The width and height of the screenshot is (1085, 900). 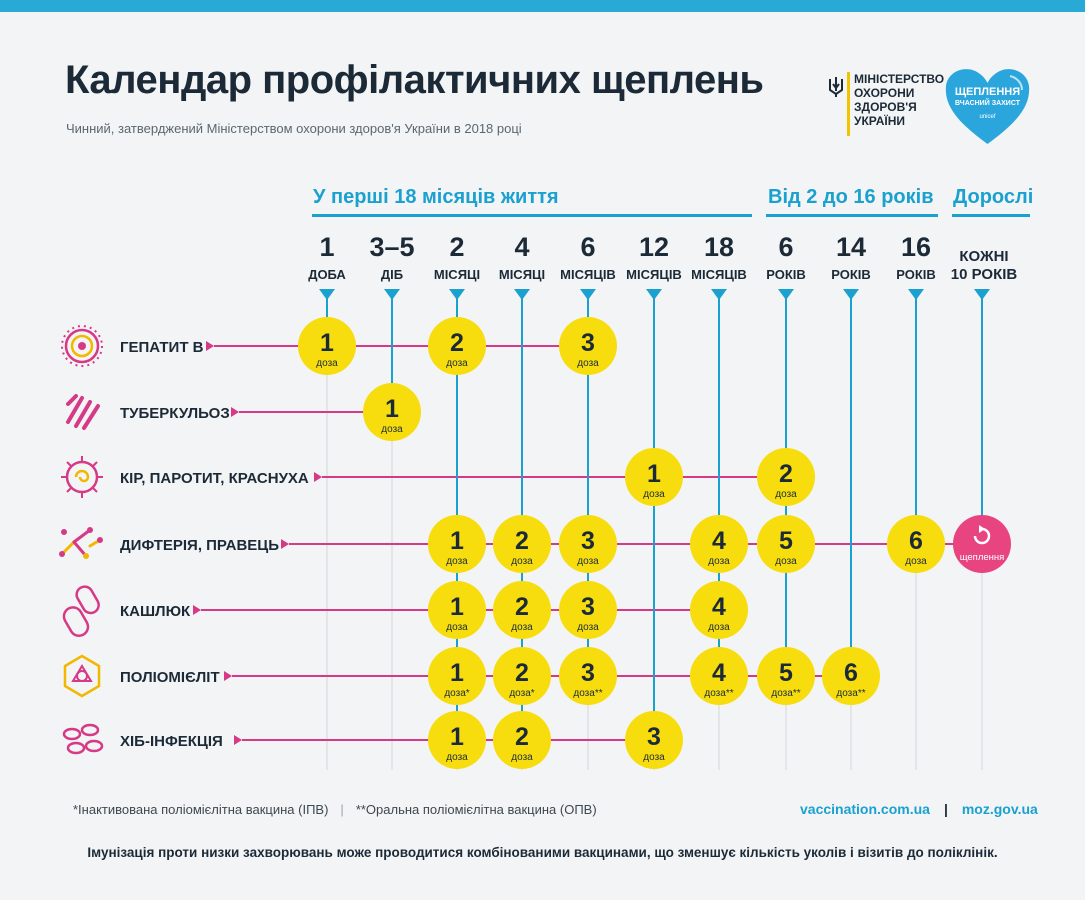 I want to click on revaccination-label: щеплення, so click(x=982, y=557).